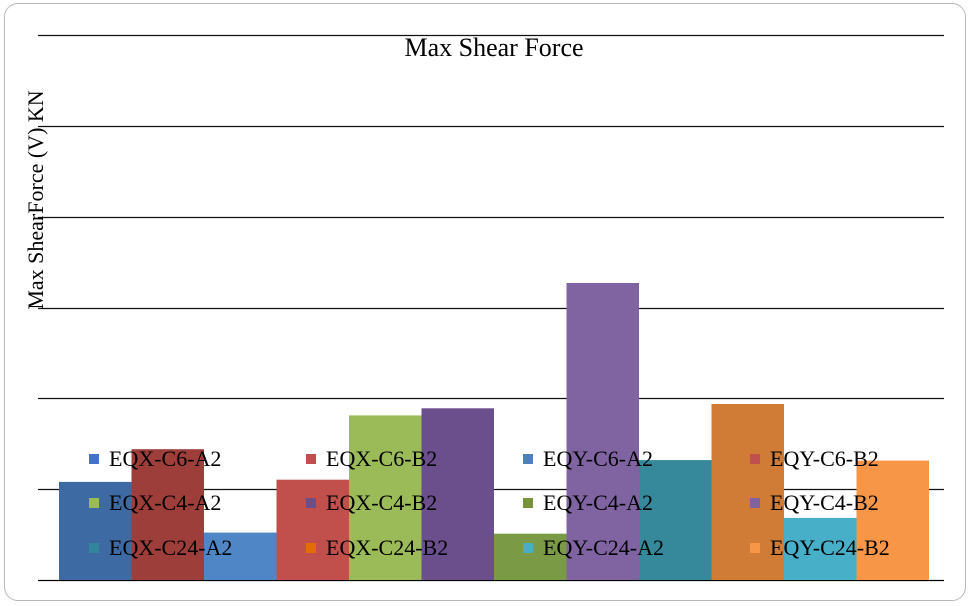 This screenshot has width=971, height=606. What do you see at coordinates (530, 556) in the screenshot?
I see `bar-eqy-c4-a2` at bounding box center [530, 556].